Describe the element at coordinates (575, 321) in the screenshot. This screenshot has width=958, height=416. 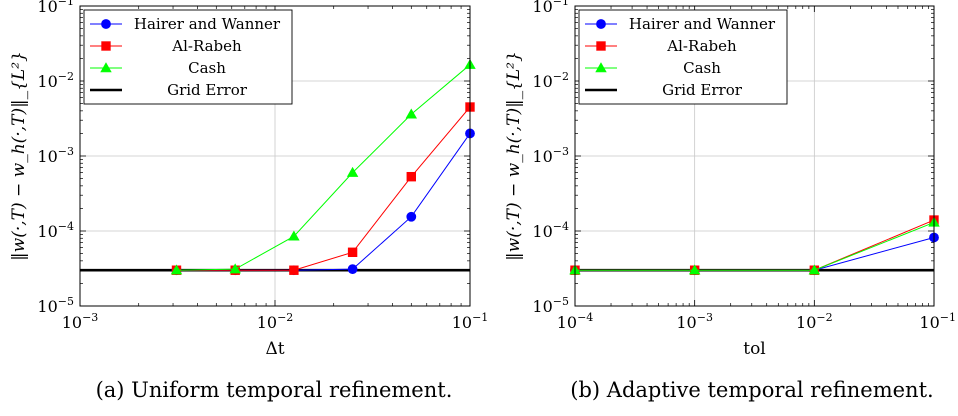
I see `x-tick-label: 10⁻⁴` at that location.